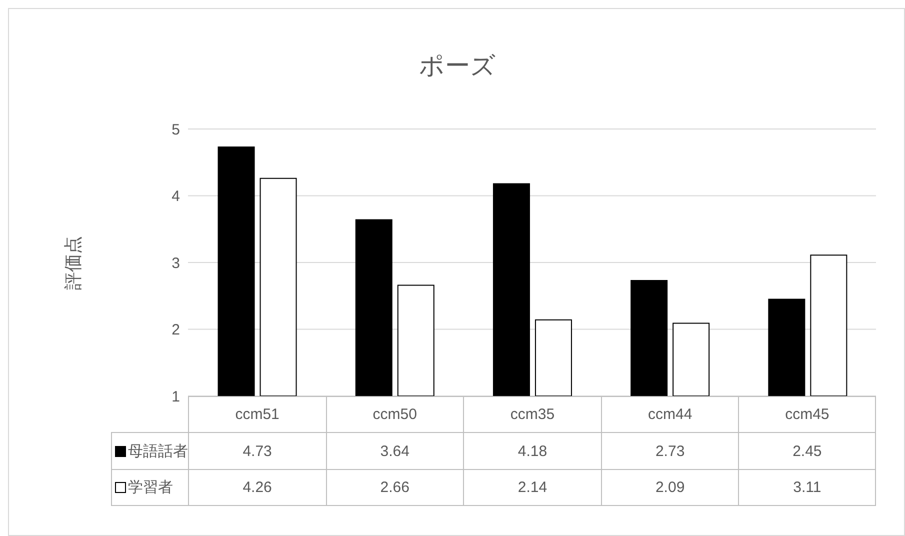 The width and height of the screenshot is (905, 536). Describe the element at coordinates (532, 450) in the screenshot. I see `data-label: 4.18` at that location.